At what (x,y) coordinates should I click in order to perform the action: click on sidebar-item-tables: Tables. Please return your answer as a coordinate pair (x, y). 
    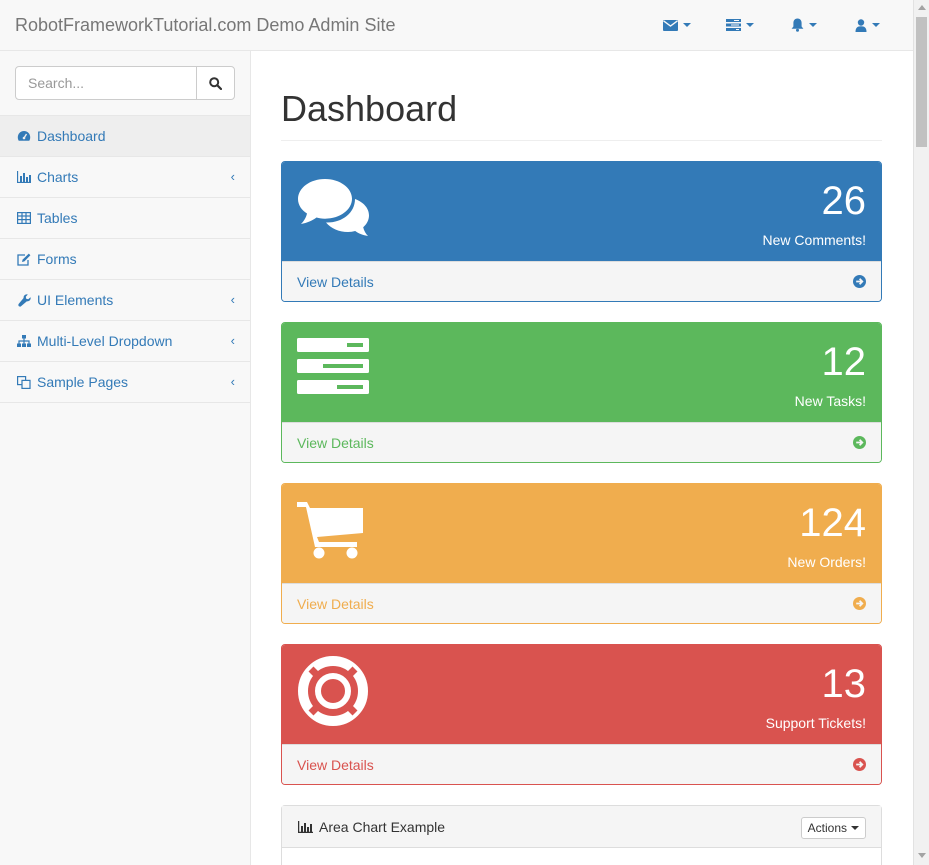
    Looking at the image, I should click on (125, 218).